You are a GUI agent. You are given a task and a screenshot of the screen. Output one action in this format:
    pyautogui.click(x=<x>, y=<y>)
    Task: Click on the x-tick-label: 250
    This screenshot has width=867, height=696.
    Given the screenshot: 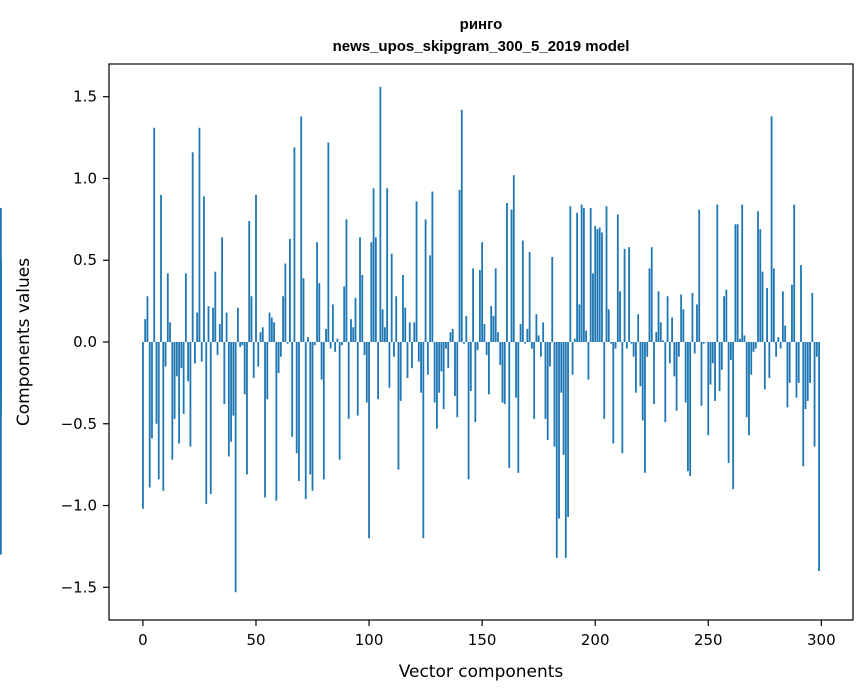 What is the action you would take?
    pyautogui.click(x=708, y=640)
    